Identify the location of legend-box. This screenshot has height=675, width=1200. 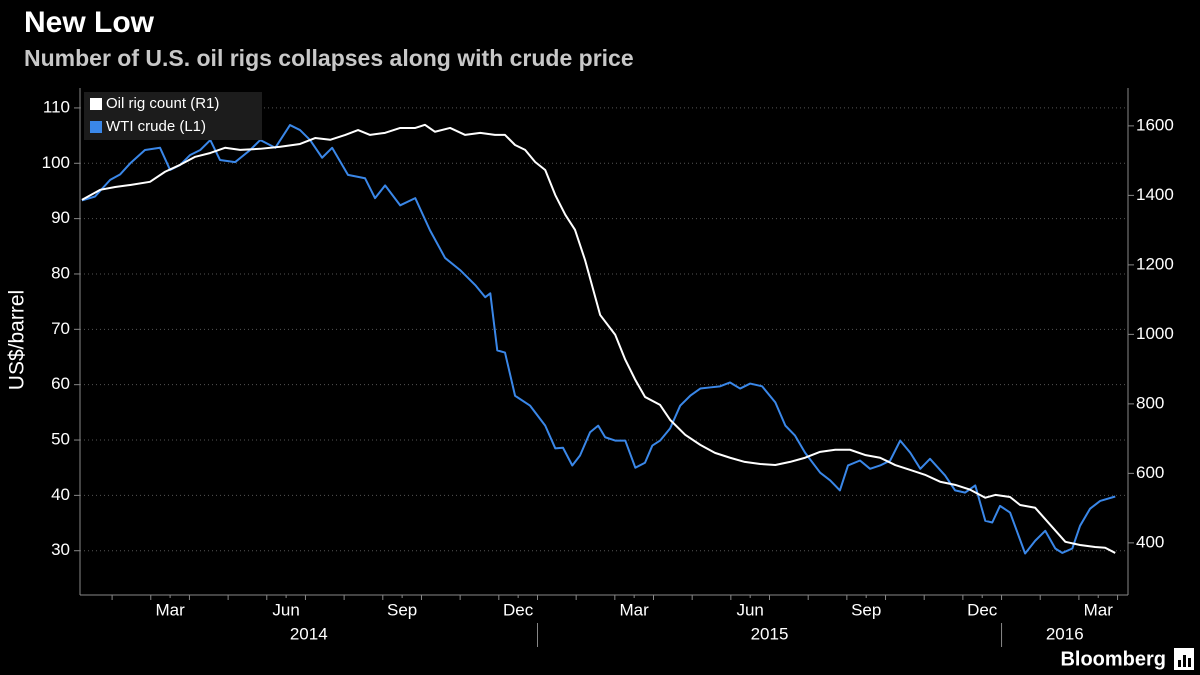
(173, 116).